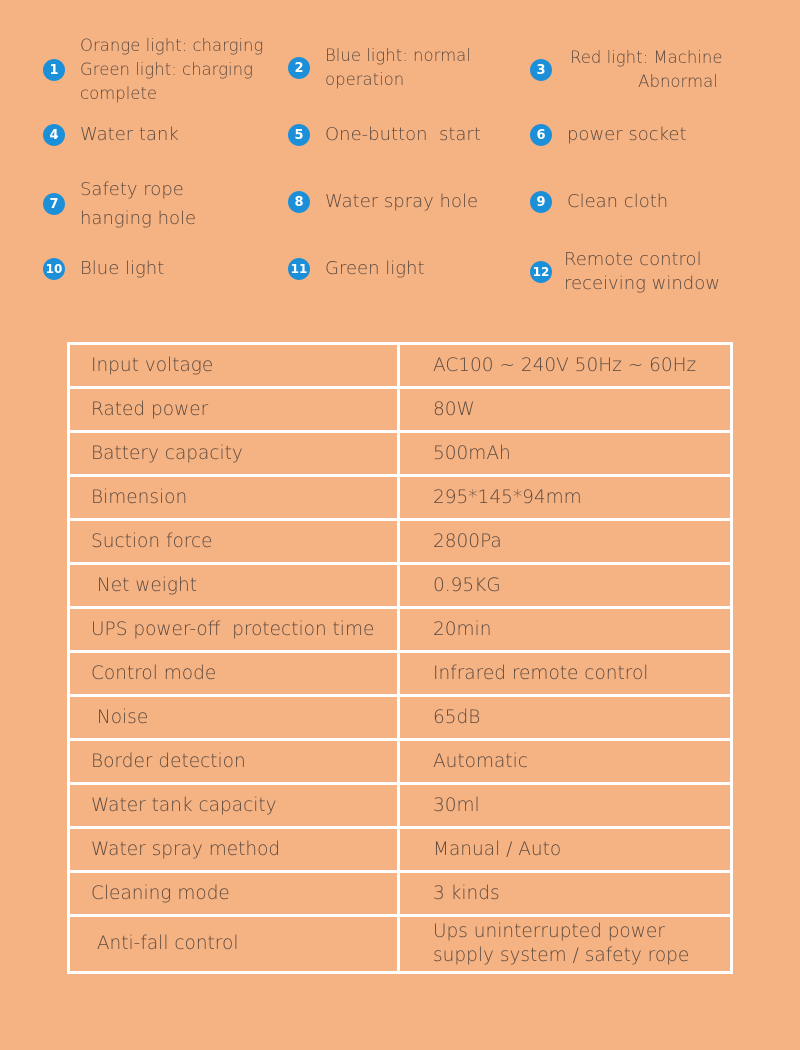  Describe the element at coordinates (402, 201) in the screenshot. I see `legend-label: Water spray hole` at that location.